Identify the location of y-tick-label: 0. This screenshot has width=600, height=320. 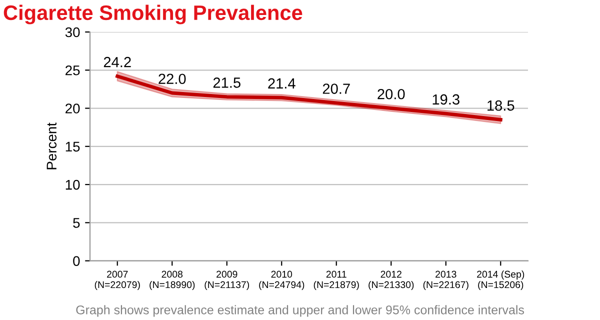
(76, 261).